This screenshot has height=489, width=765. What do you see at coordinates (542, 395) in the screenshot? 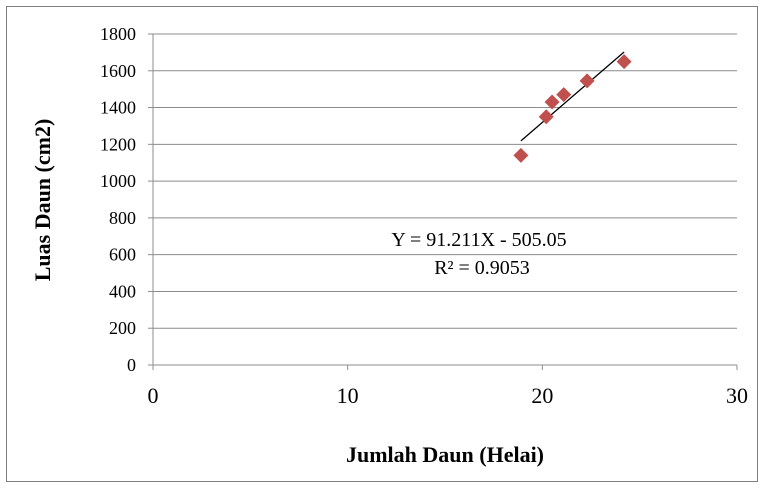
I see `x-tick-label: 20` at bounding box center [542, 395].